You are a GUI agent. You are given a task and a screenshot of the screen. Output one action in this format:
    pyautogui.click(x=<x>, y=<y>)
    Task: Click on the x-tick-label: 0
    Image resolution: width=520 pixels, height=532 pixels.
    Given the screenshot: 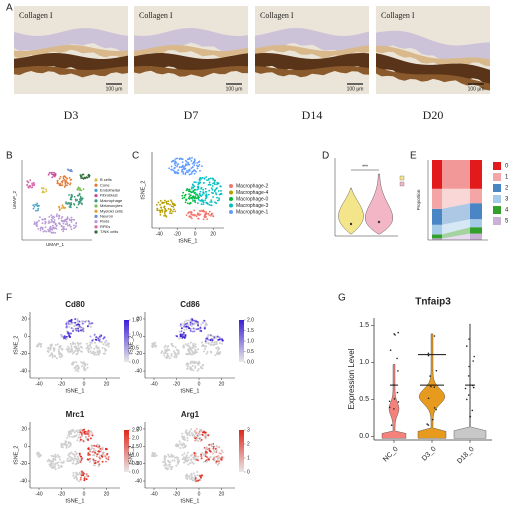 What is the action you would take?
    pyautogui.click(x=199, y=384)
    